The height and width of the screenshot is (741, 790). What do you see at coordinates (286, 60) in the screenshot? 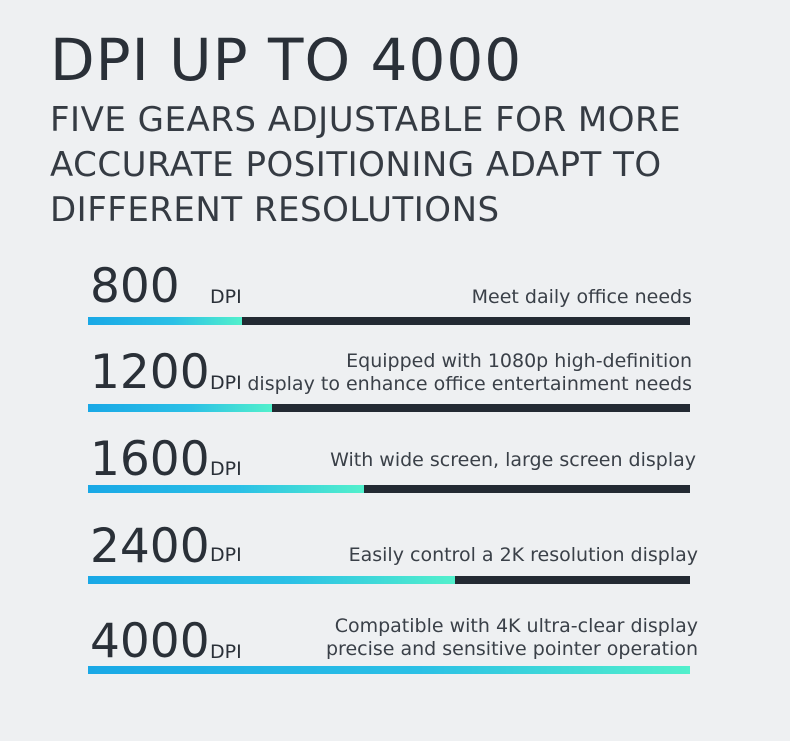
I see `page-title: DPI UP TO 4000` at bounding box center [286, 60].